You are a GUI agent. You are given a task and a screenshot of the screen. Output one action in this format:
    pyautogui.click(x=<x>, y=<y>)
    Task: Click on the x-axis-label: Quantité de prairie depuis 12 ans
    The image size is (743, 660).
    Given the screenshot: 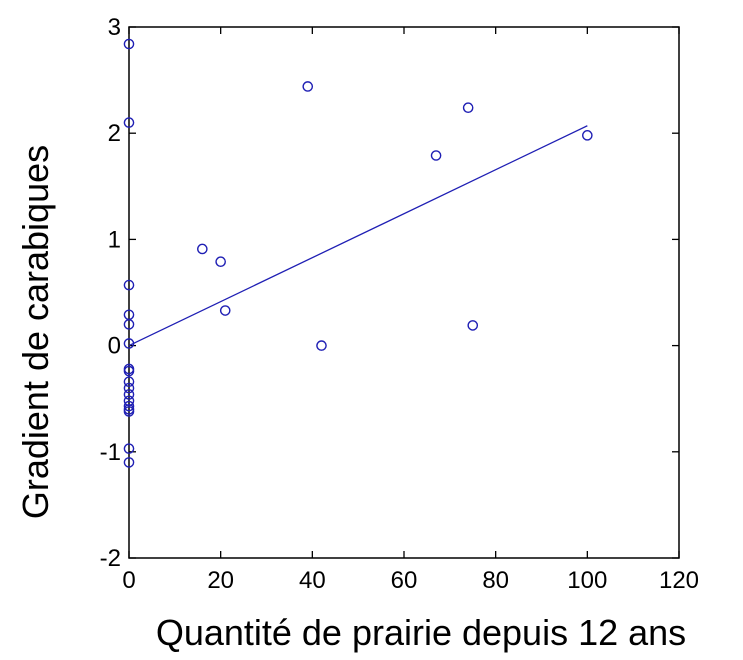 What is the action you would take?
    pyautogui.click(x=421, y=632)
    